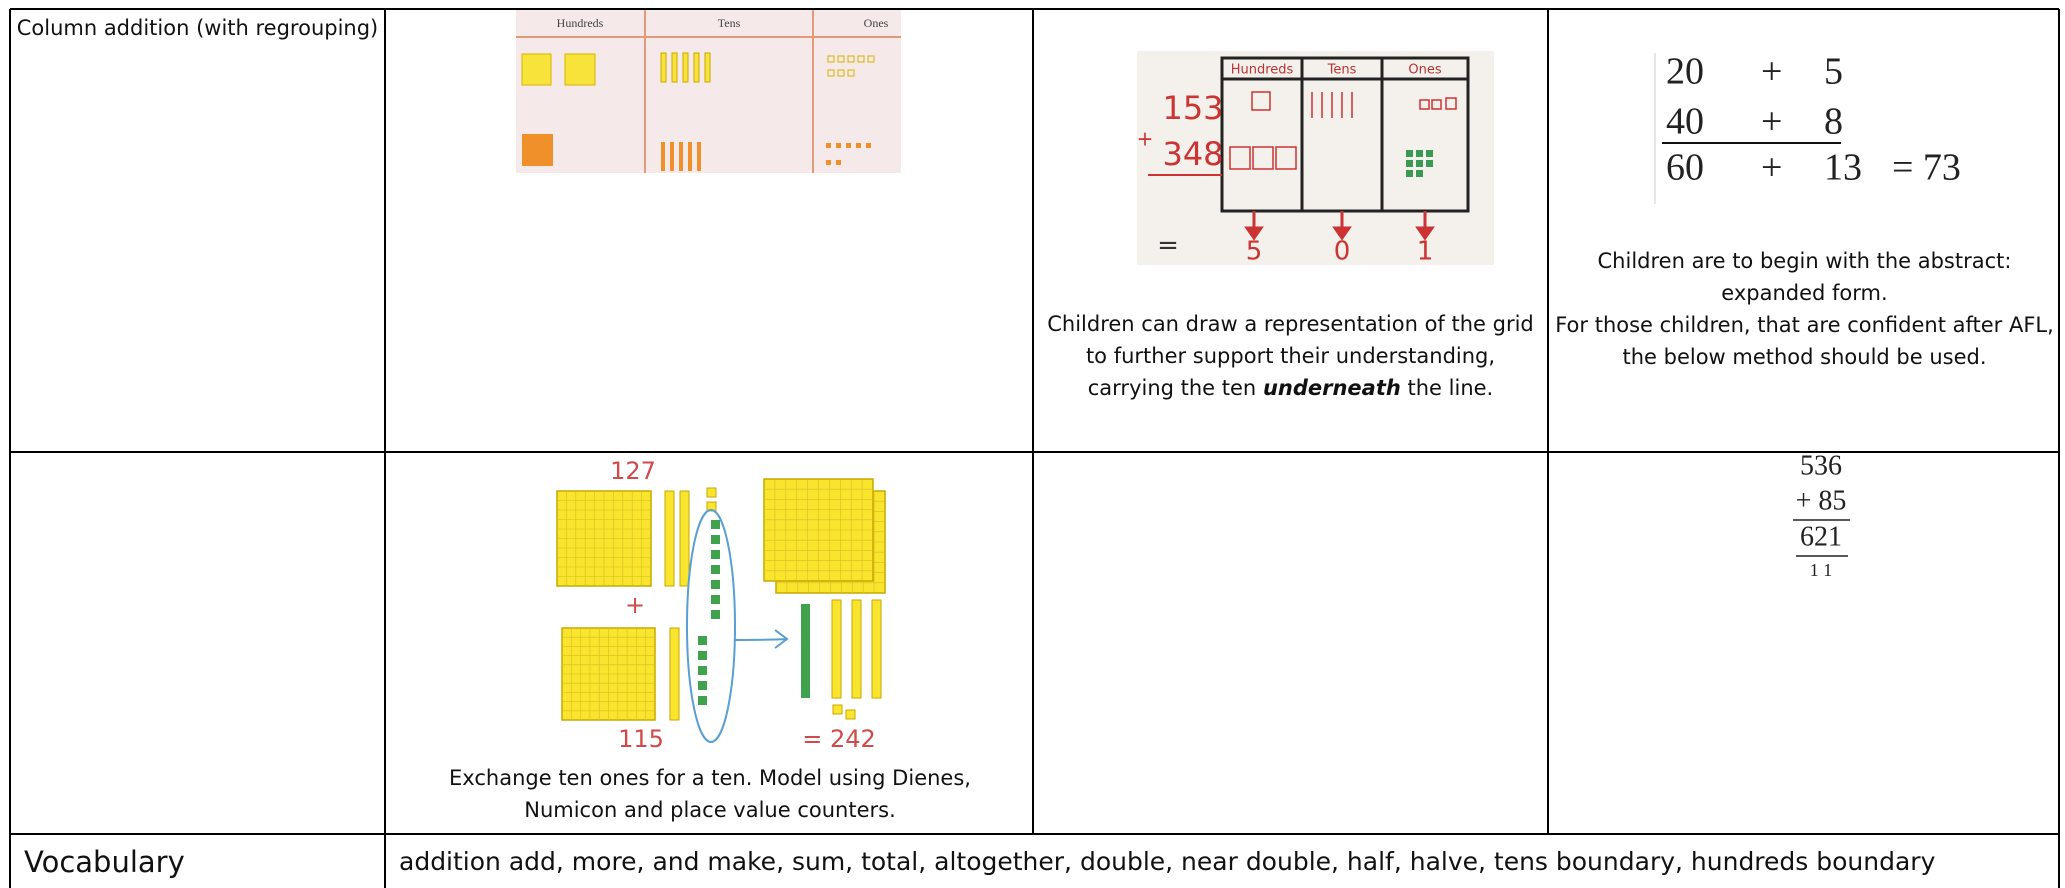  I want to click on expanded-term: 20, so click(1685, 72).